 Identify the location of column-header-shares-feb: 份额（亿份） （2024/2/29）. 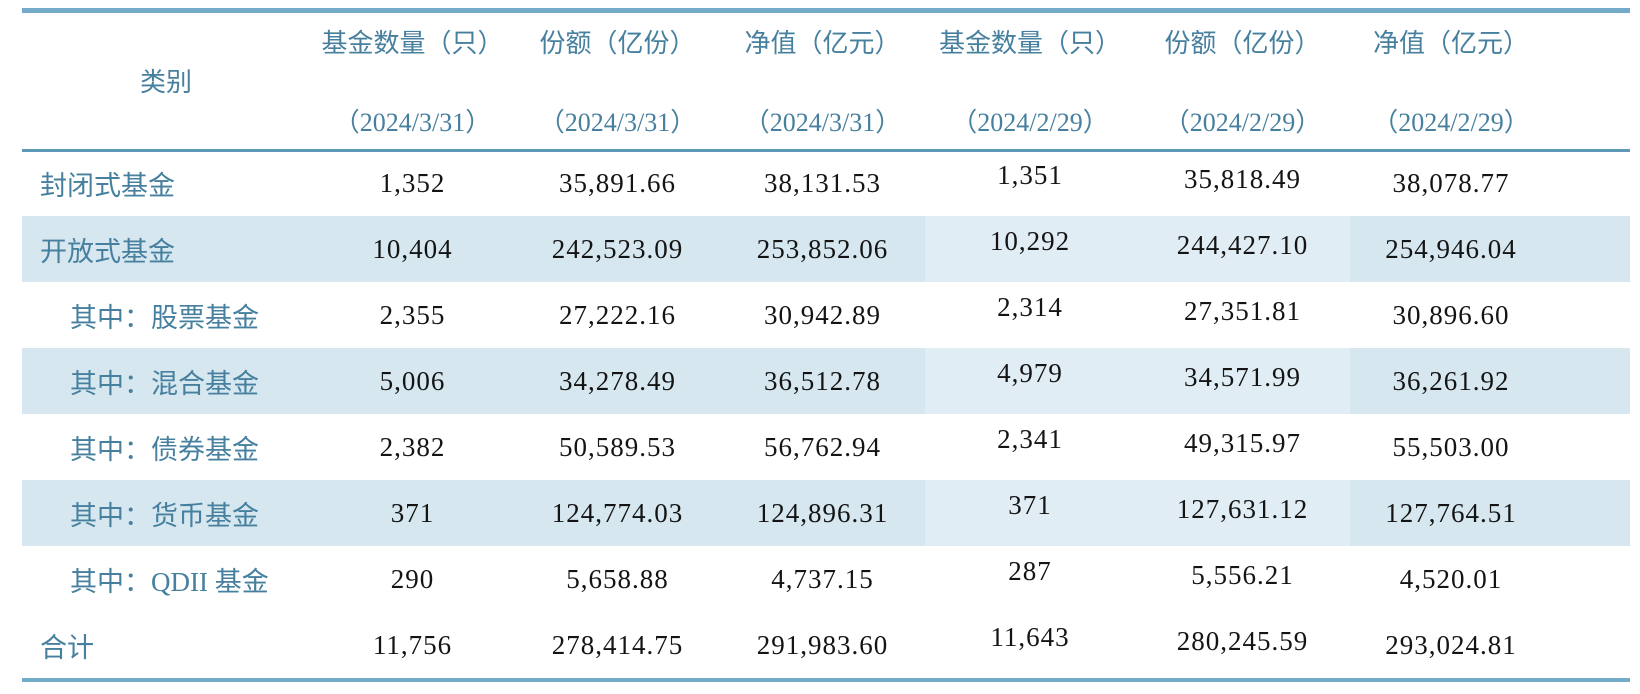
(1242, 82).